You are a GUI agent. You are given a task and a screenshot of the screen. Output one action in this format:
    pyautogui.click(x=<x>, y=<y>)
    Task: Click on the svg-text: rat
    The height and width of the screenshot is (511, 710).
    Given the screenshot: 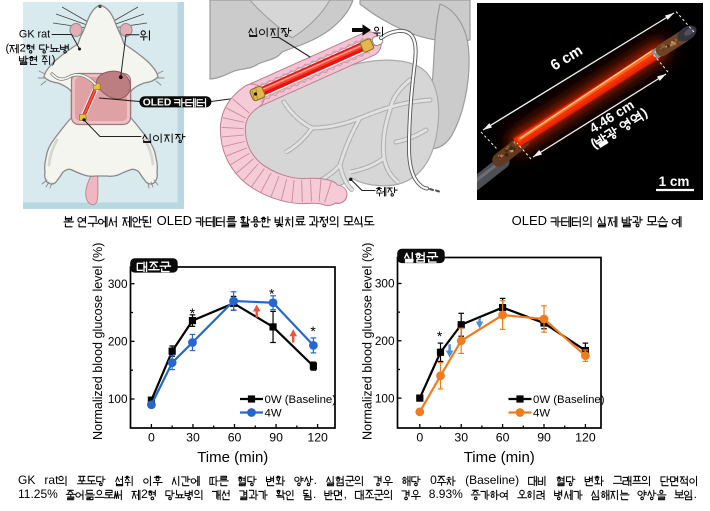 What is the action you would take?
    pyautogui.click(x=51, y=480)
    